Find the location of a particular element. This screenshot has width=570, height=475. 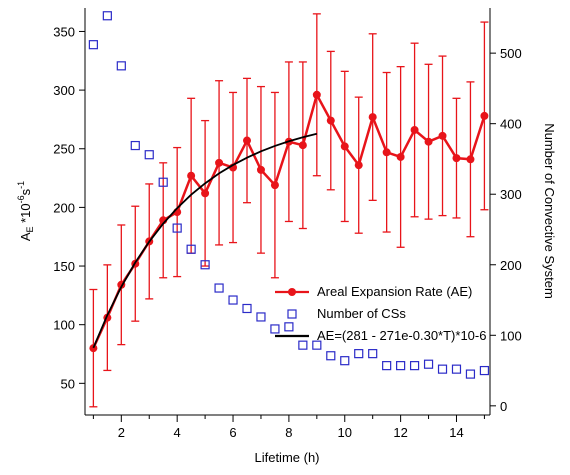

y-axis-label-part: -6 is located at coordinates (21, 199).